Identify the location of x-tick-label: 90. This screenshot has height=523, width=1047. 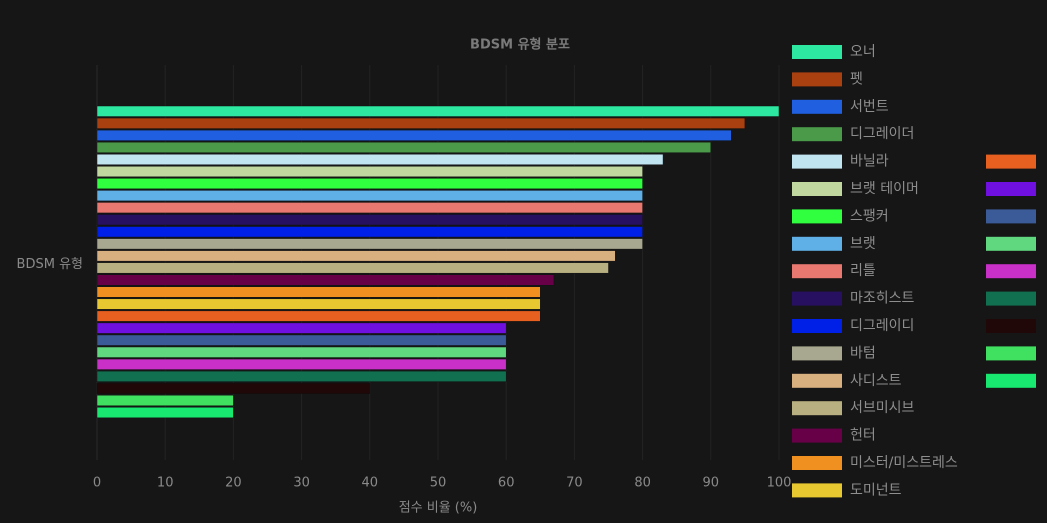
(711, 483).